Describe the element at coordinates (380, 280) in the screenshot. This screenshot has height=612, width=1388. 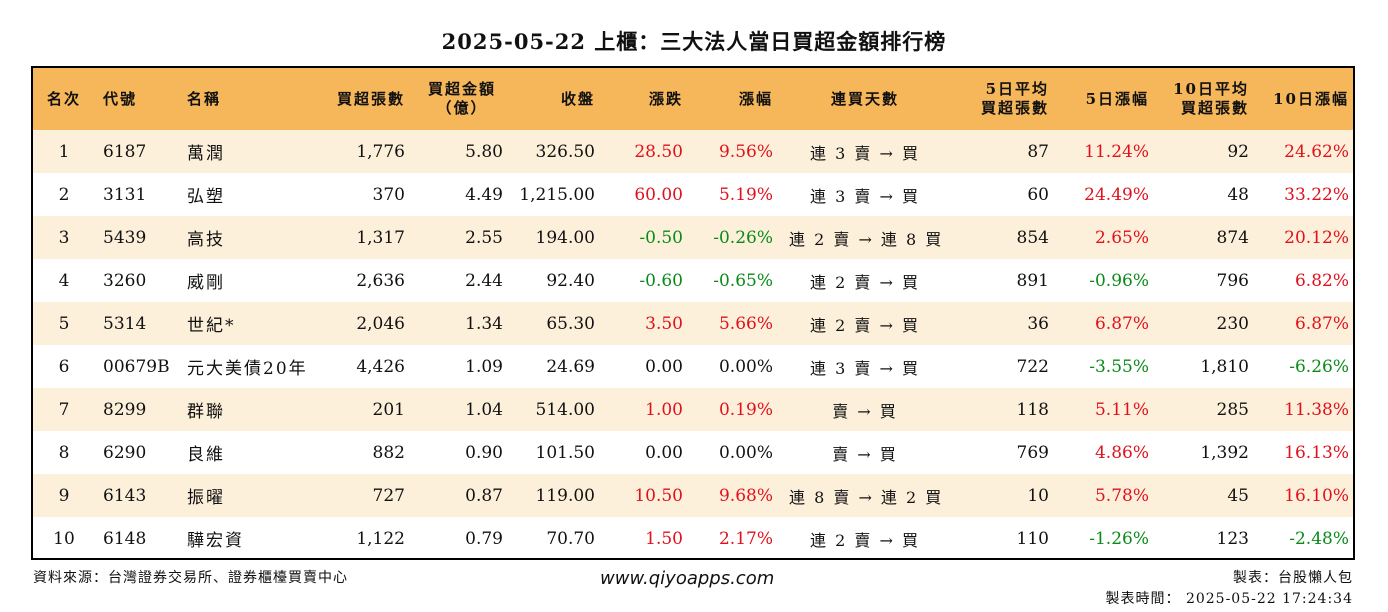
I see `cell-buy-lots: 2,636` at that location.